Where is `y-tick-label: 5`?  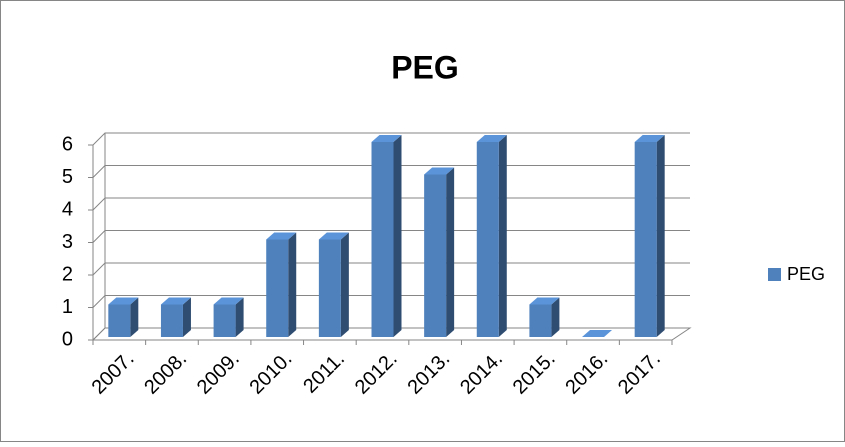 y-tick-label: 5 is located at coordinates (67, 177).